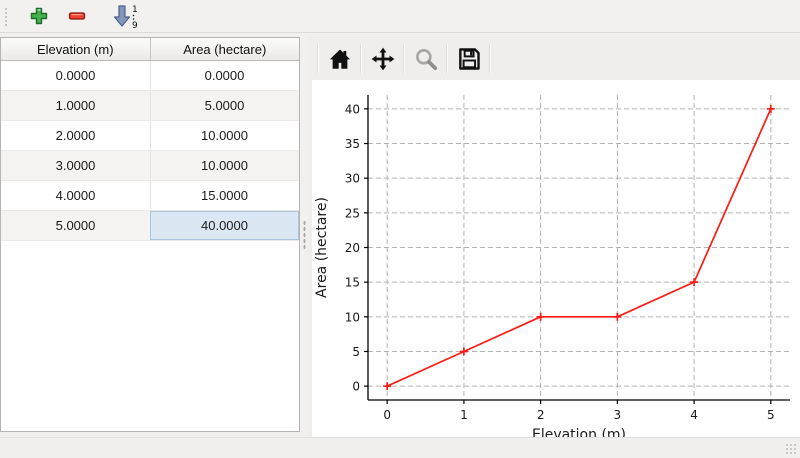  I want to click on splitter-grip-icon, so click(304, 234).